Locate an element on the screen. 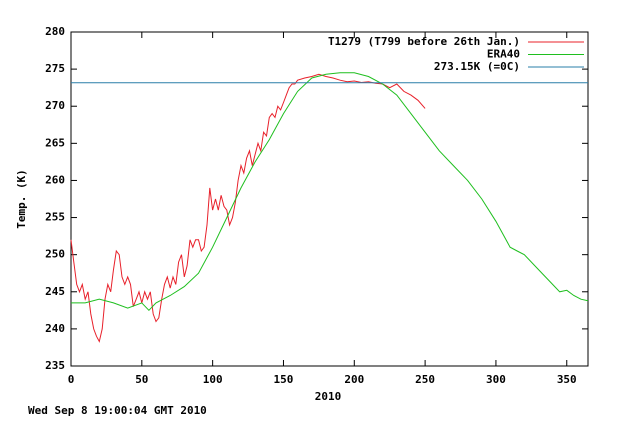  x-tick-label: 0 is located at coordinates (71, 379).